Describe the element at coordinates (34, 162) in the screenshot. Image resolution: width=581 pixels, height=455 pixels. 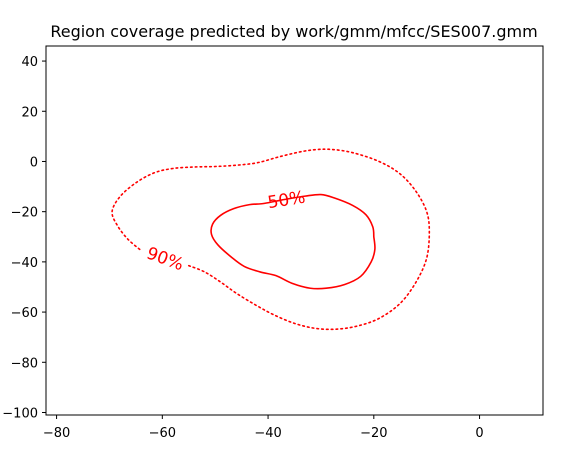
I see `y-tick-label: 0` at that location.